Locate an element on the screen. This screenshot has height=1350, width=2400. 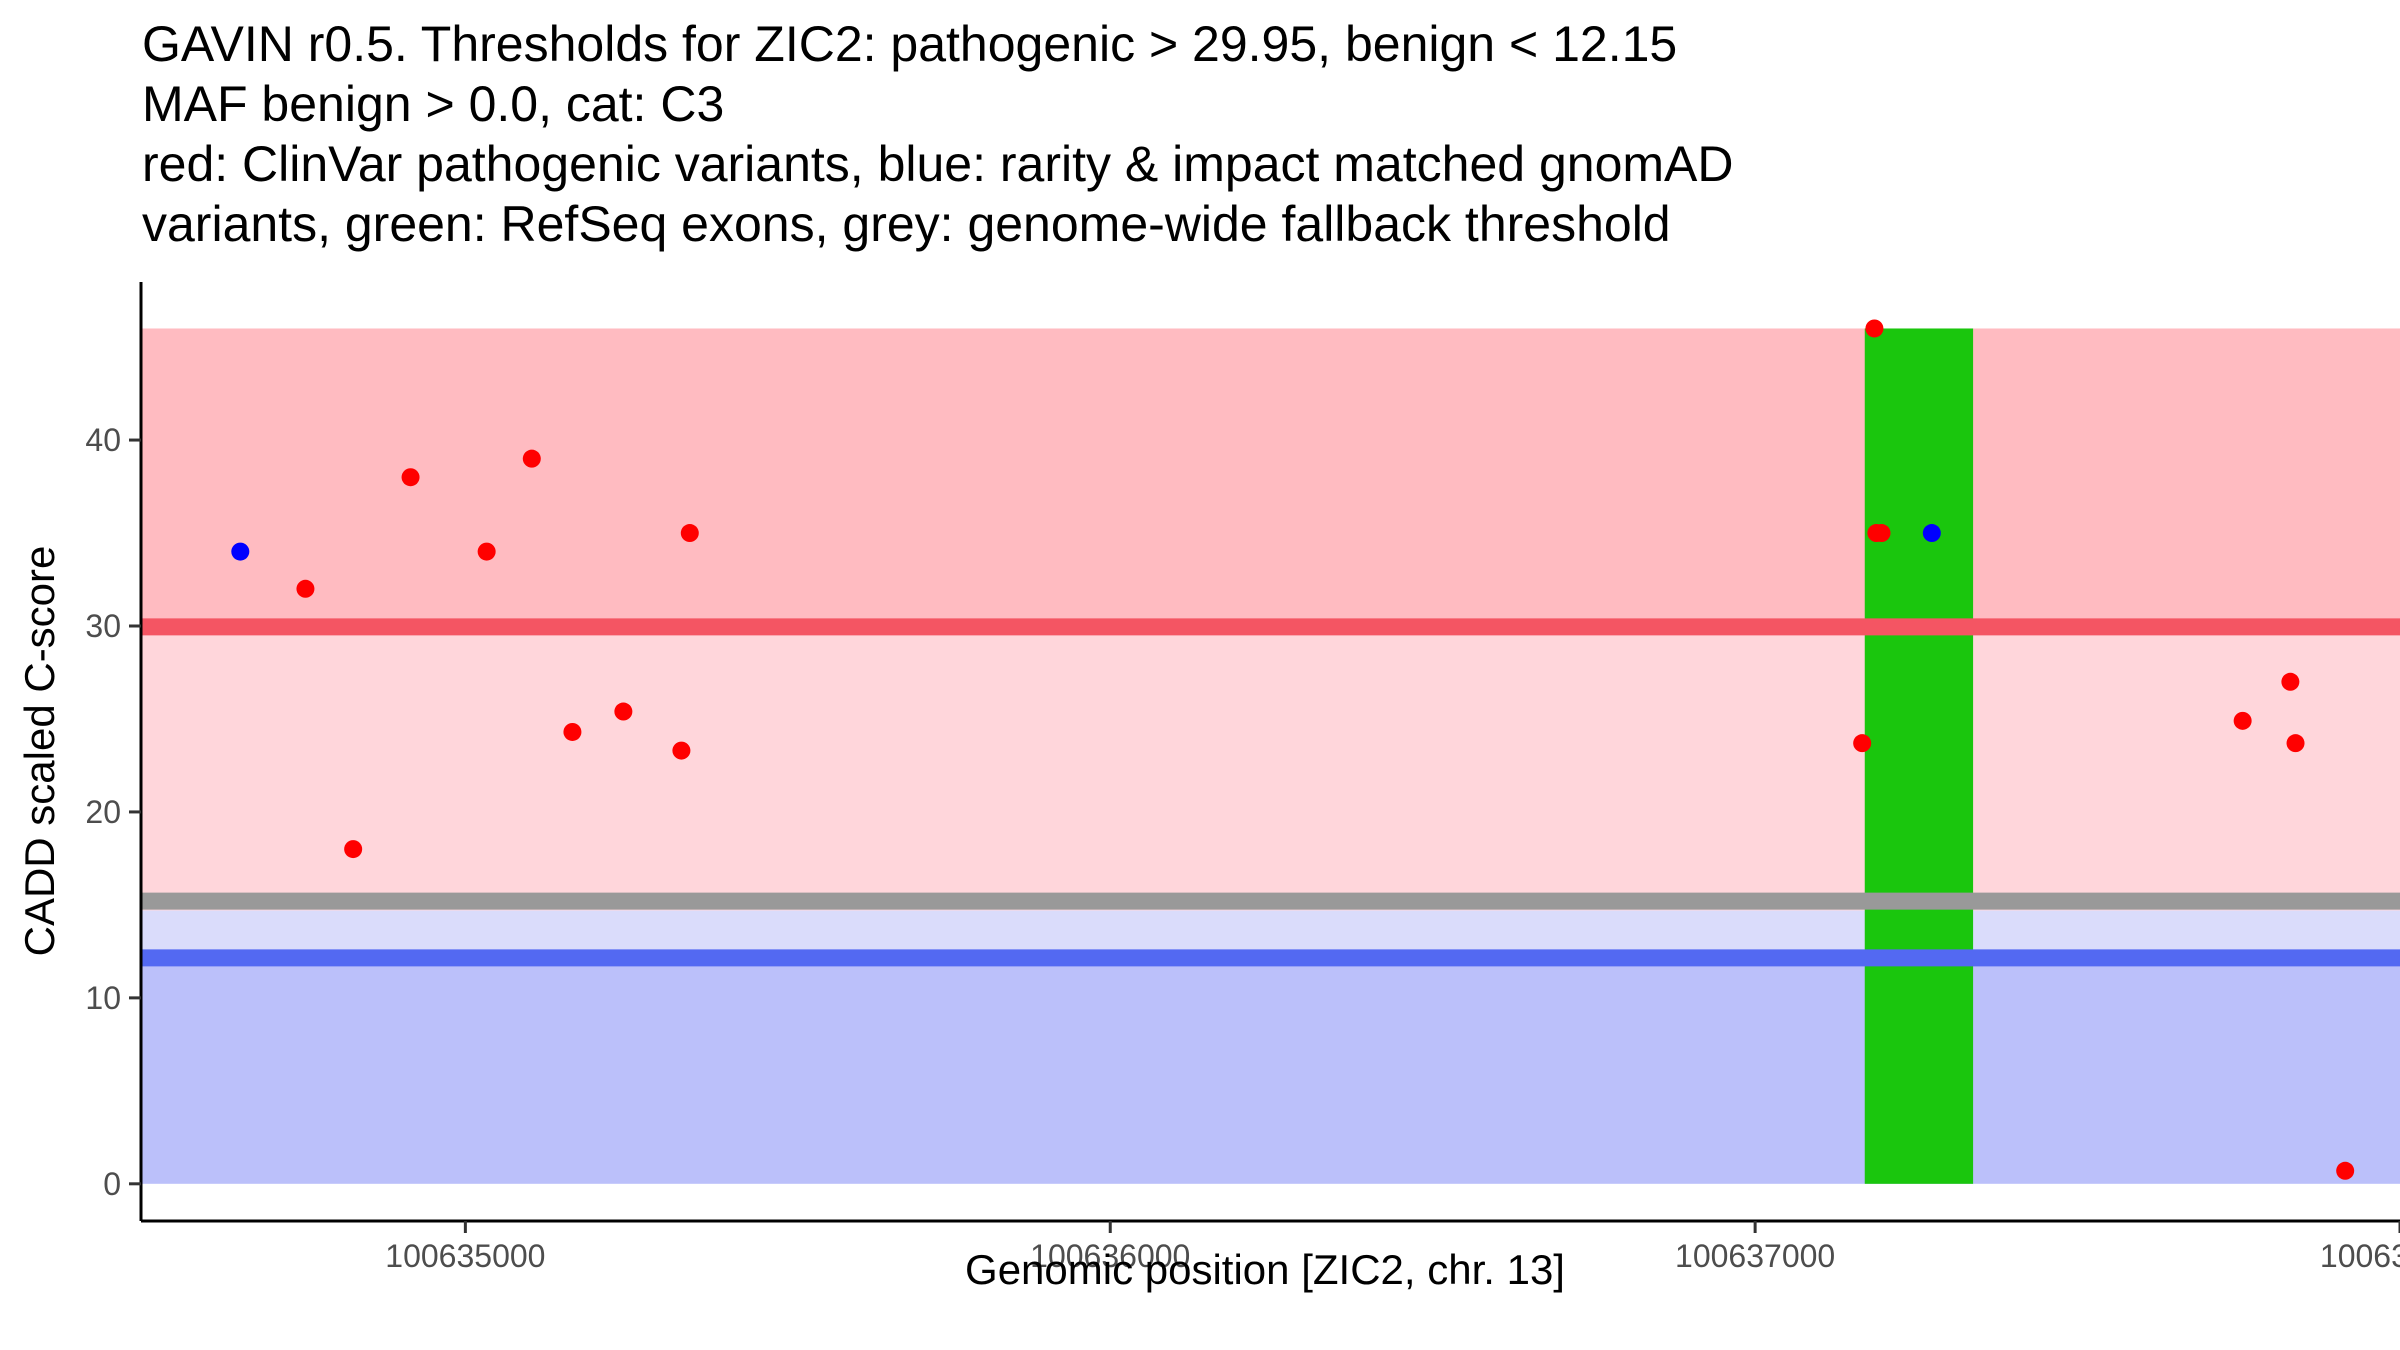
x-tick-label-100638000: 100638000 is located at coordinates (2360, 1256).